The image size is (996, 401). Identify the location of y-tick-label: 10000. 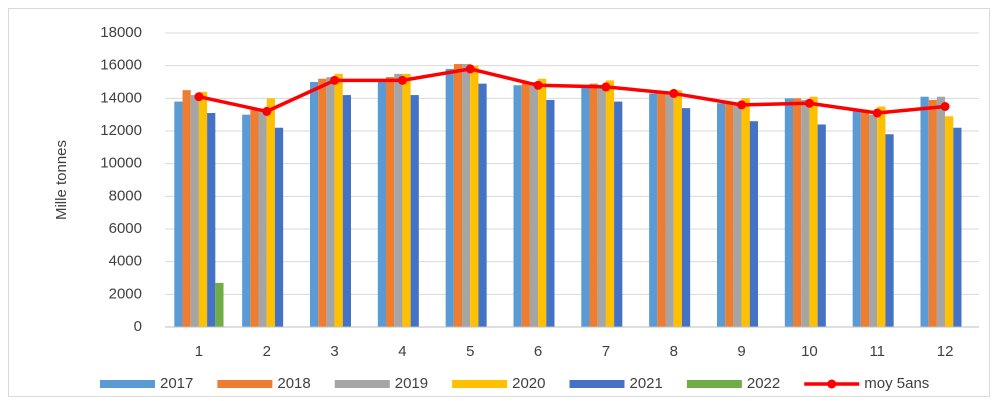
(121, 163).